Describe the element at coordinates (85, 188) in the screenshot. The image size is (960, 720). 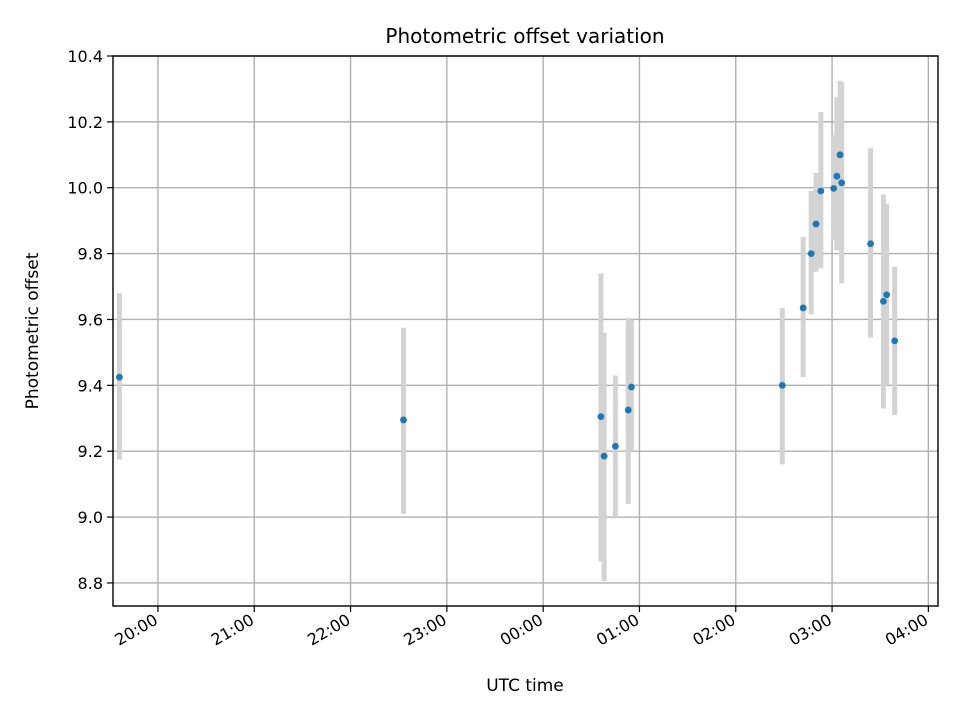
I see `y-tick-label: 10.0` at that location.